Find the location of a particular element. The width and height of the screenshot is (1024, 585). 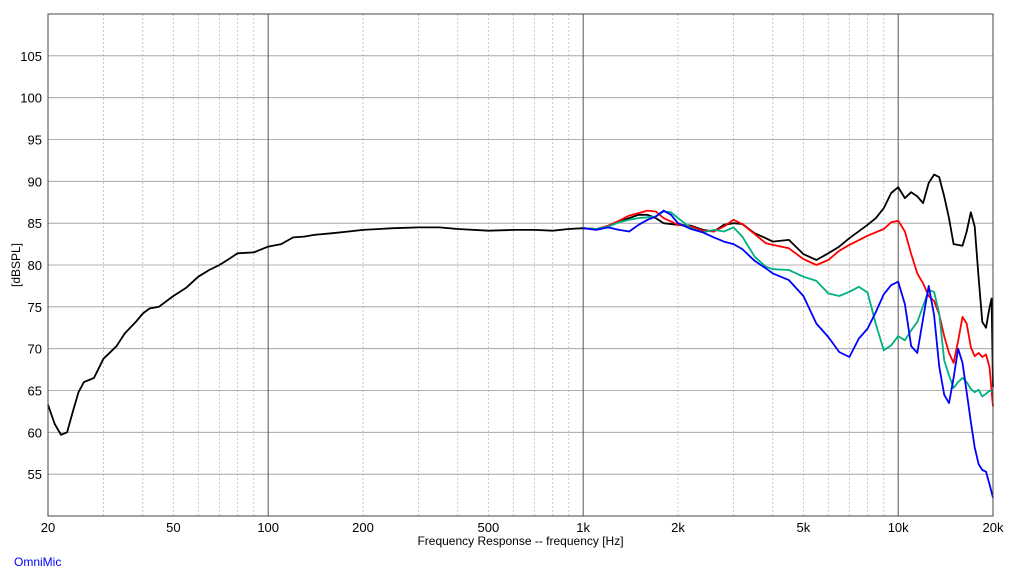

y-tick-label: 90 is located at coordinates (35, 181).